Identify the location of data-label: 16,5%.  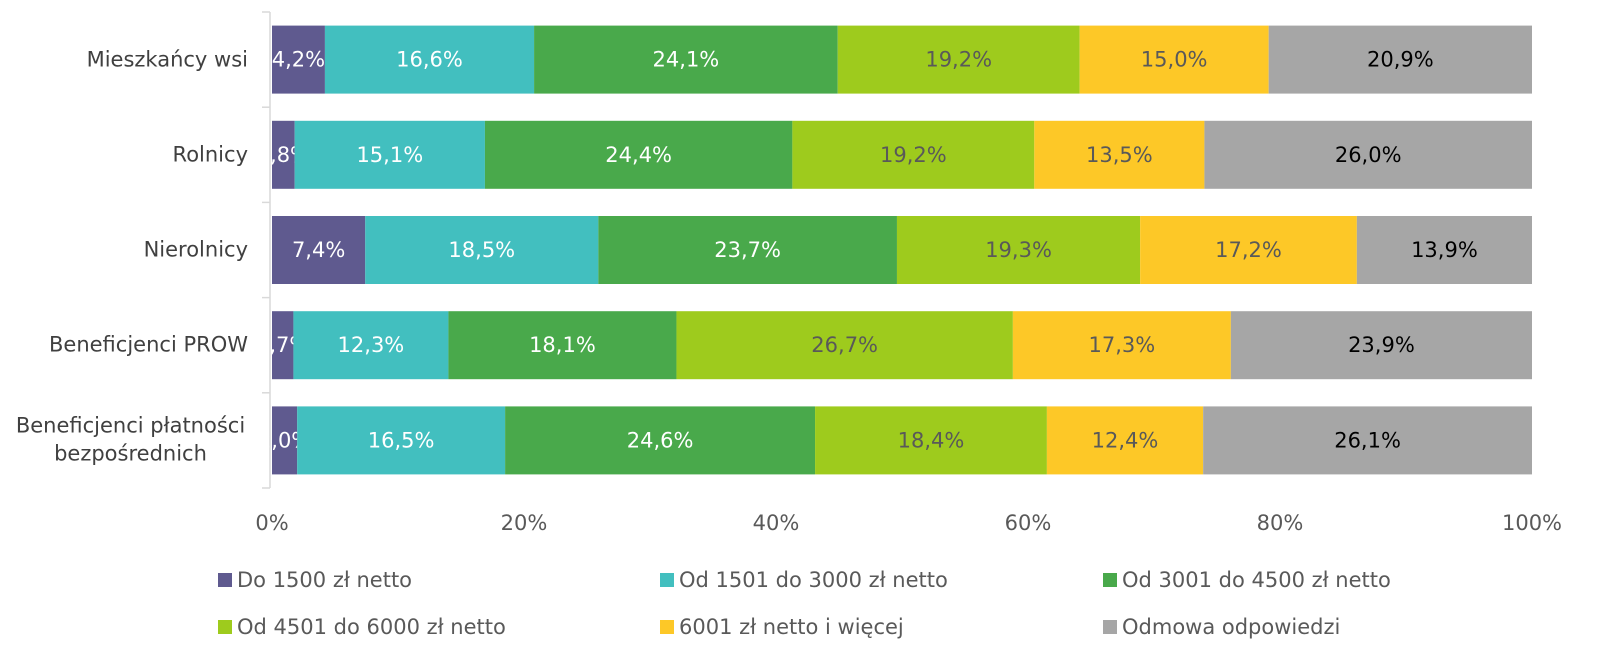
(401, 440).